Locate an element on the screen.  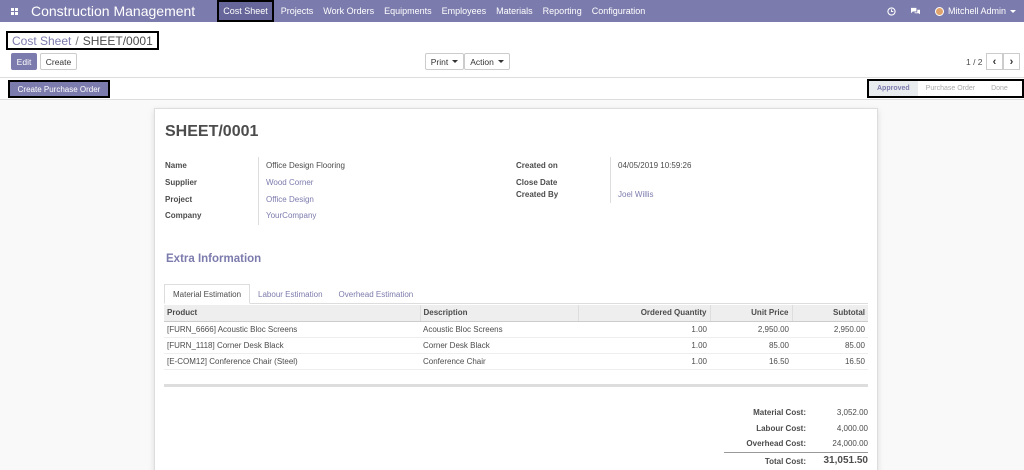
chat-bubbles-icon is located at coordinates (915, 11).